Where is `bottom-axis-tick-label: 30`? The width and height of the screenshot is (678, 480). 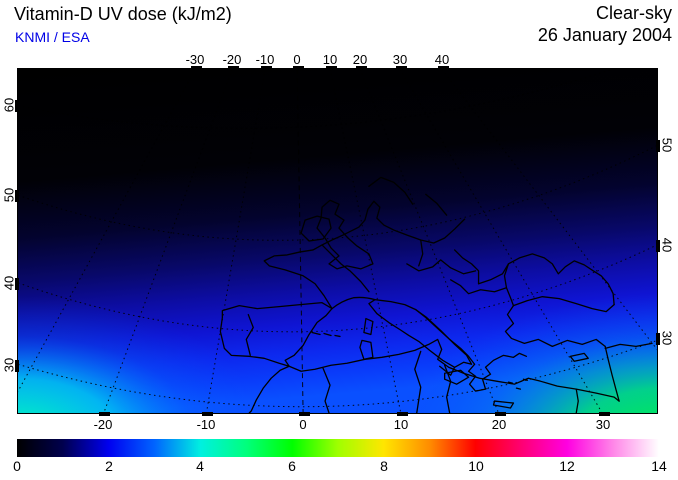 bottom-axis-tick-label: 30 is located at coordinates (603, 424).